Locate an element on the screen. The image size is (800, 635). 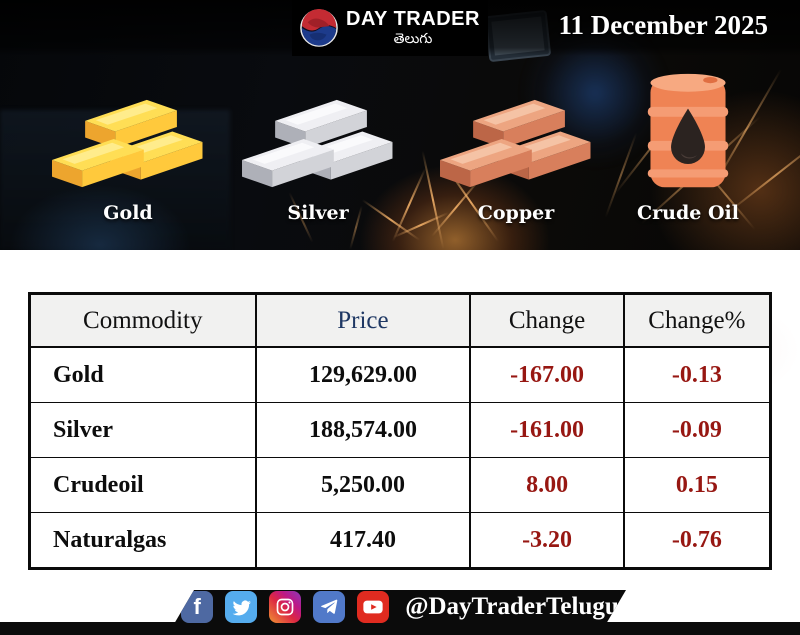
silver-bars-icon is located at coordinates (318, 139).